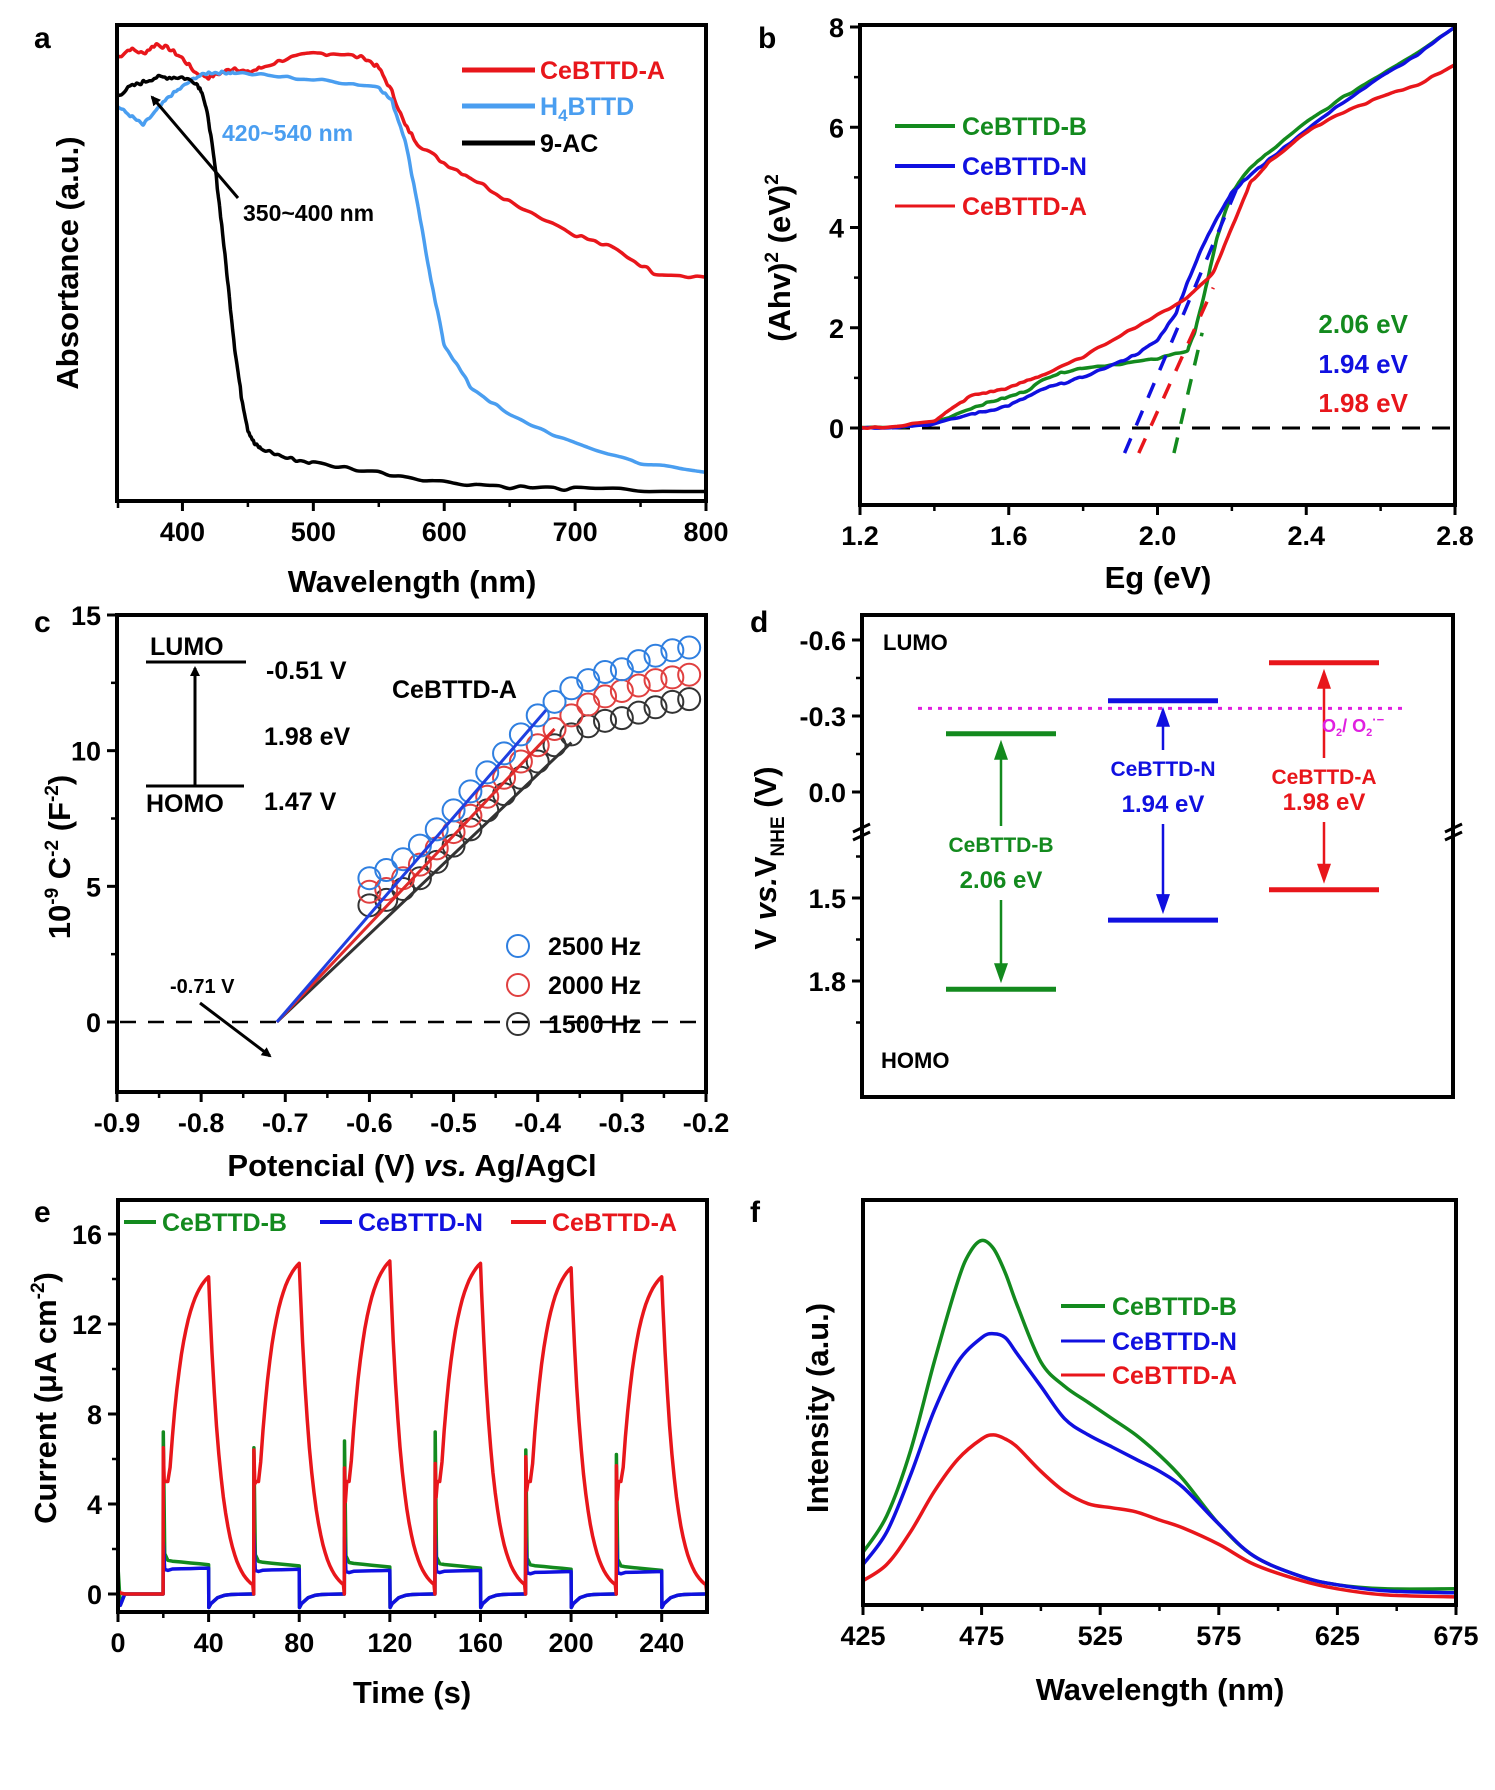 This screenshot has height=1790, width=1495. Describe the element at coordinates (182, 532) in the screenshot. I see `a-x-tick-label: 400` at that location.